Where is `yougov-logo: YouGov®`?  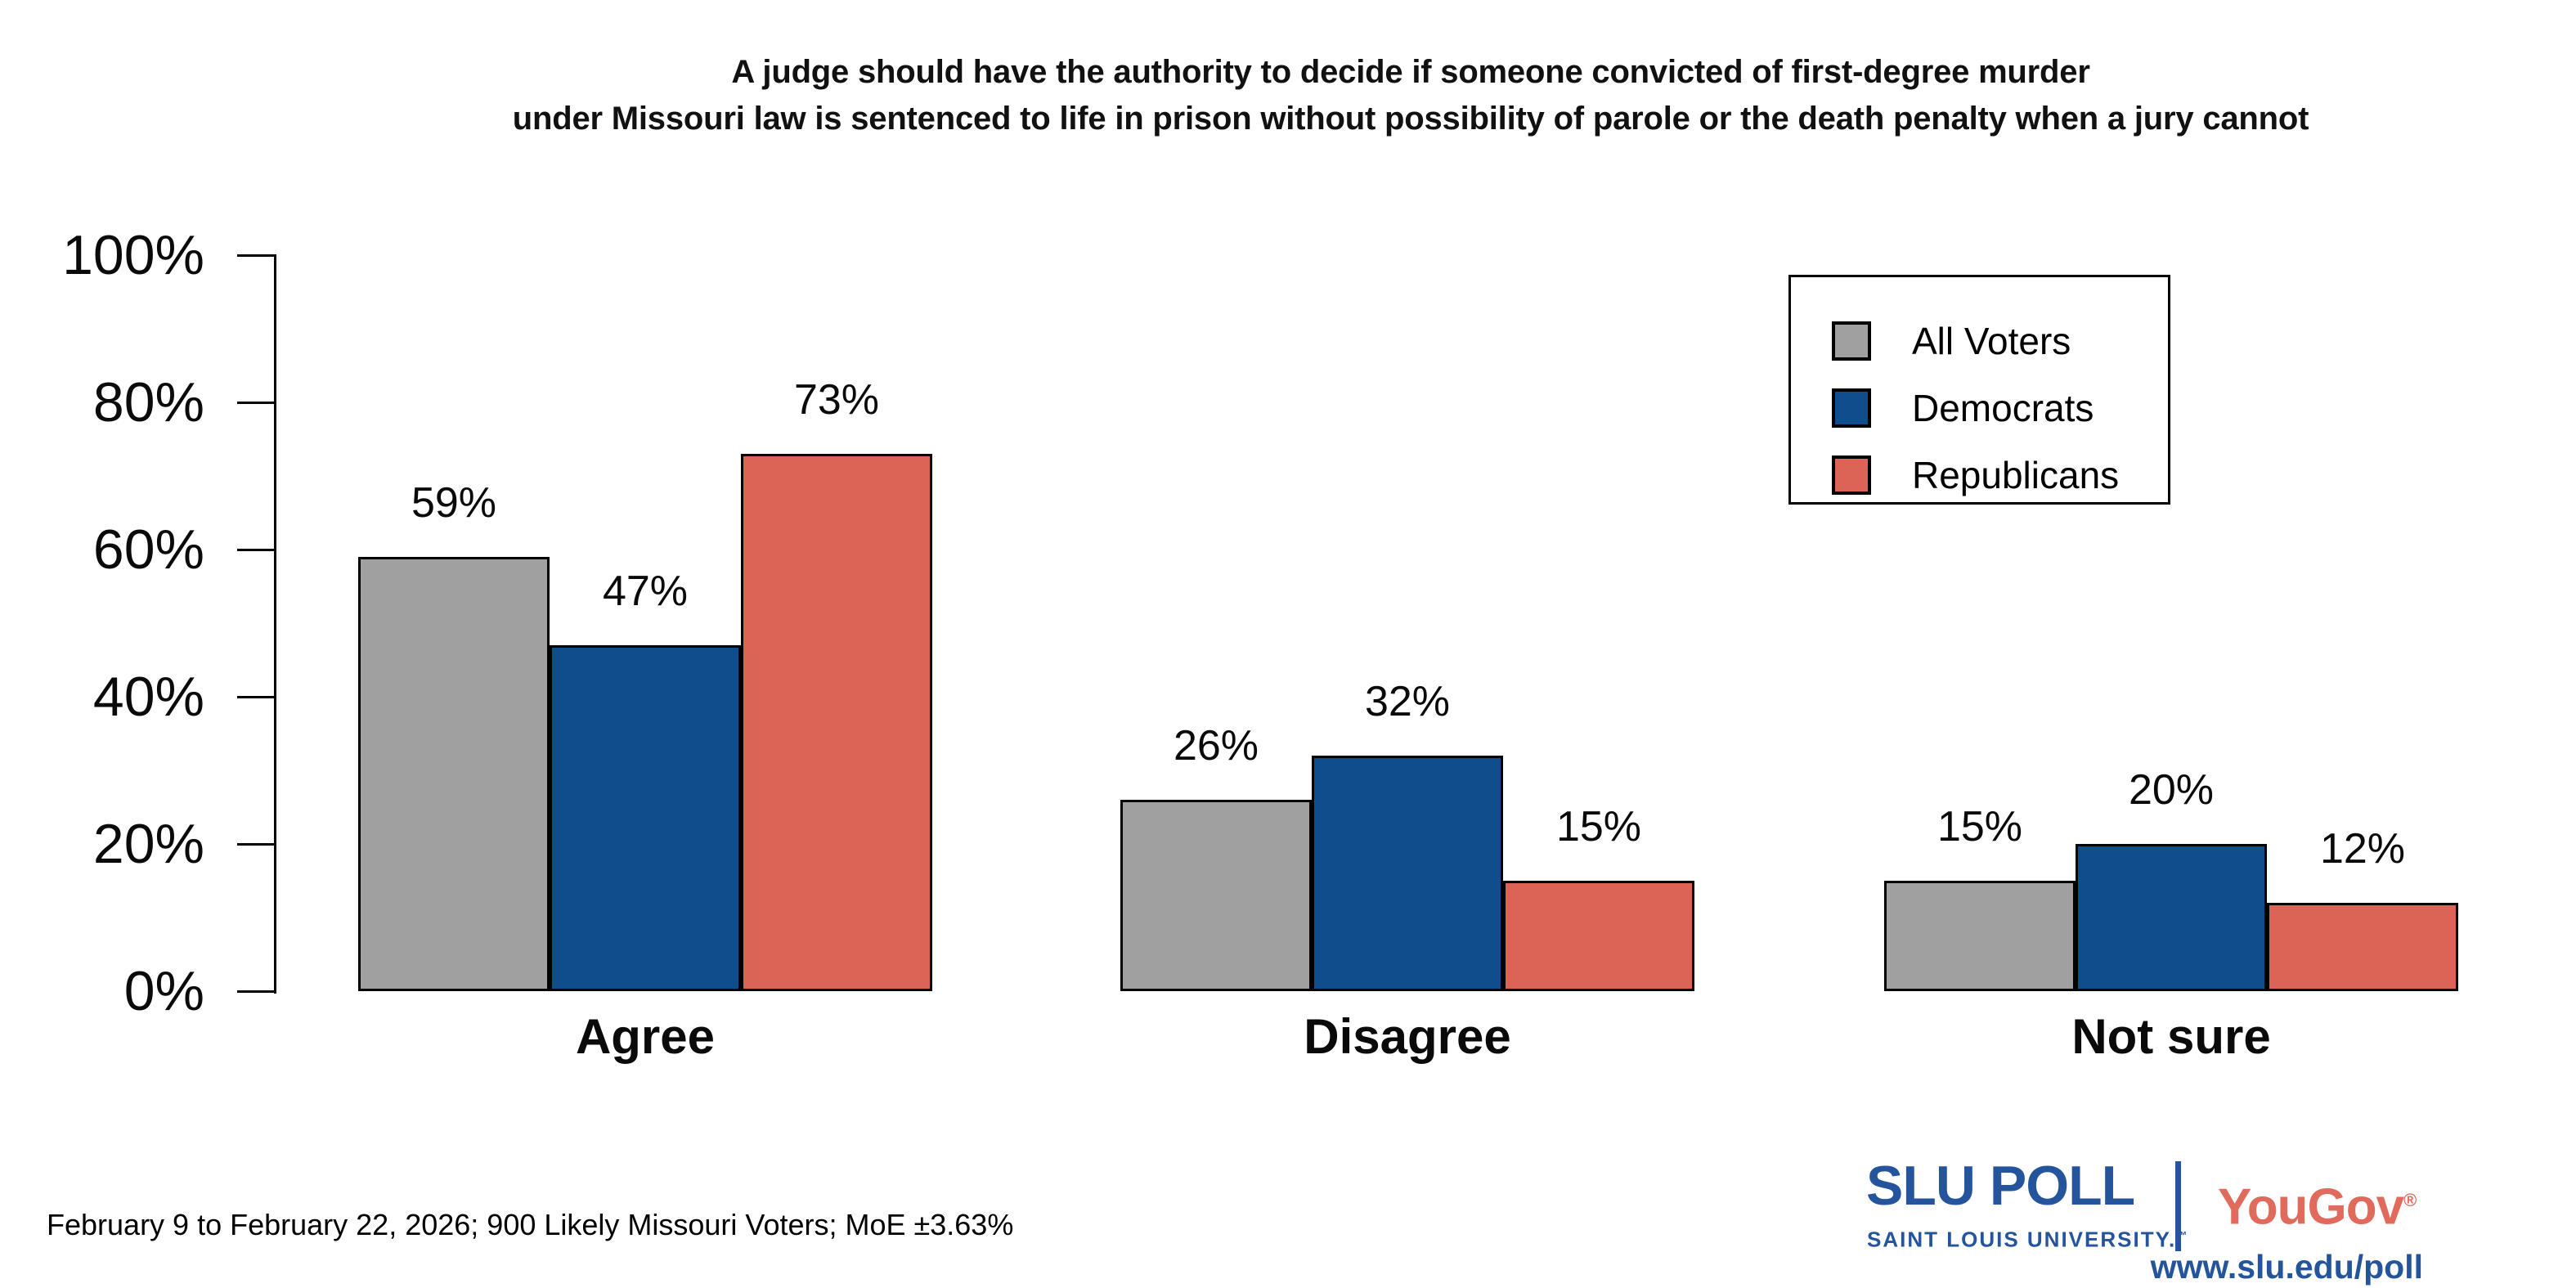
yougov-logo: YouGov® is located at coordinates (2317, 1205).